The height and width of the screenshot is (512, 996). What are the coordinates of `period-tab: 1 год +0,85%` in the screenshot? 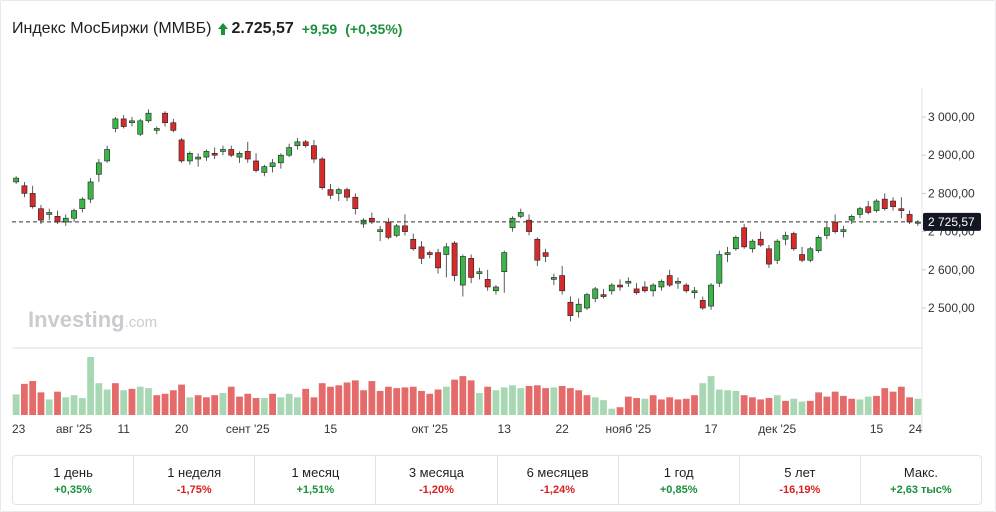 It's located at (679, 480).